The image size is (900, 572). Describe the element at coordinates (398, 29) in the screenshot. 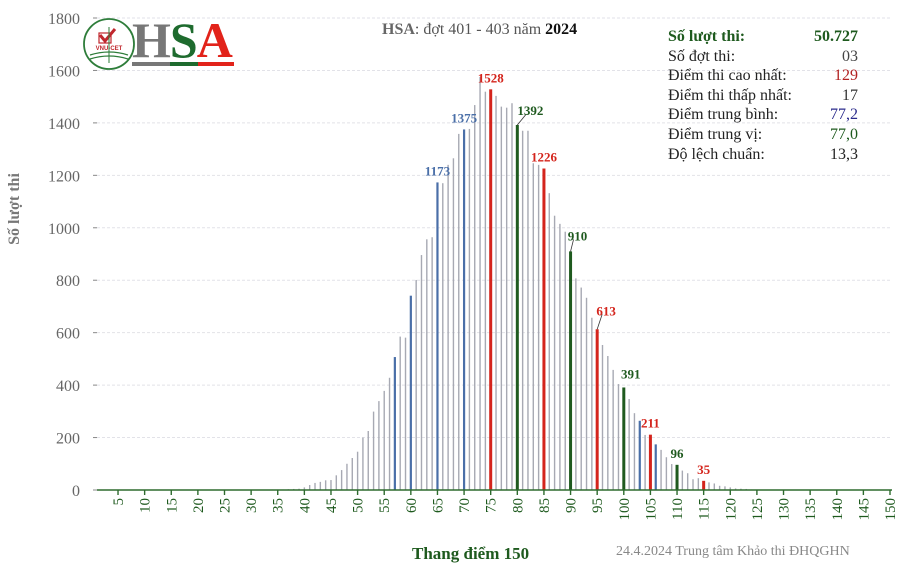

I see `title-prefix: HSA` at that location.